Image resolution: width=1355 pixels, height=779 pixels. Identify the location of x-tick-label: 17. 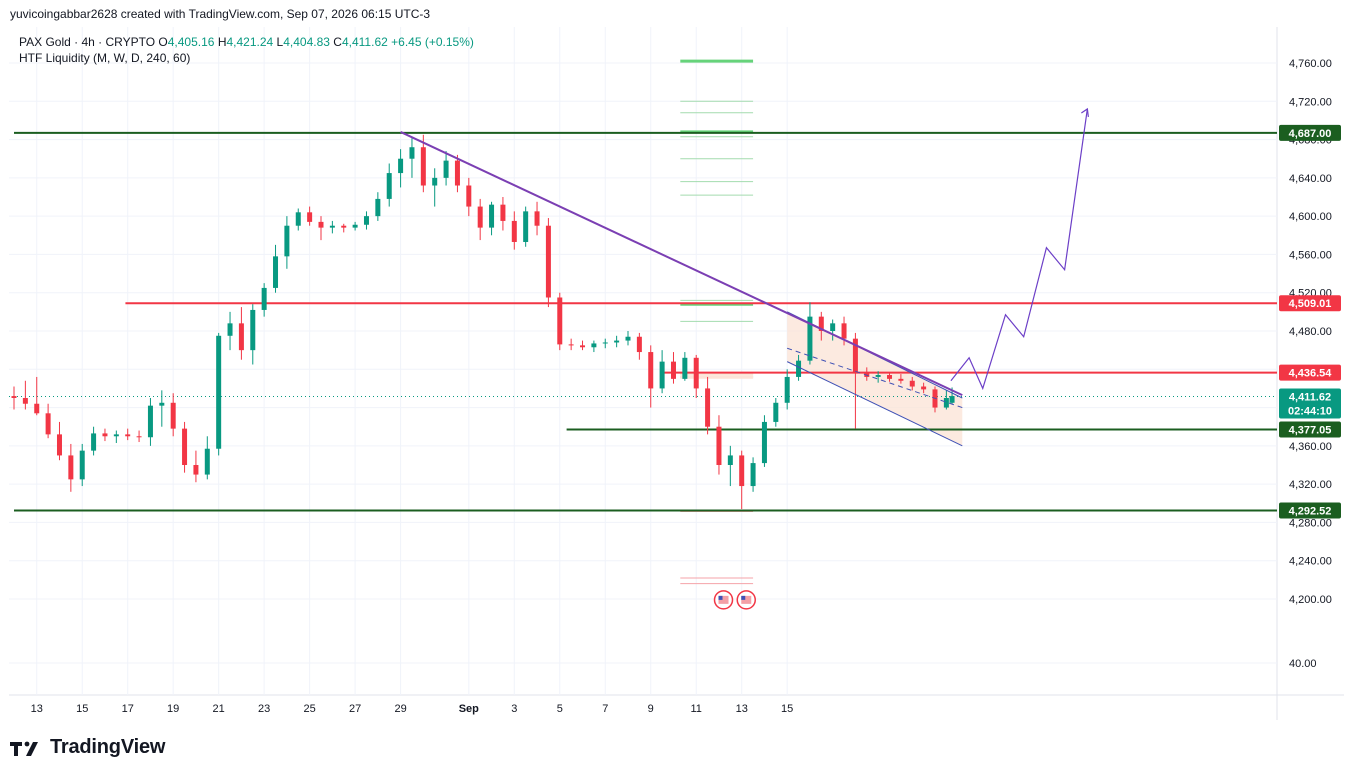
(128, 709).